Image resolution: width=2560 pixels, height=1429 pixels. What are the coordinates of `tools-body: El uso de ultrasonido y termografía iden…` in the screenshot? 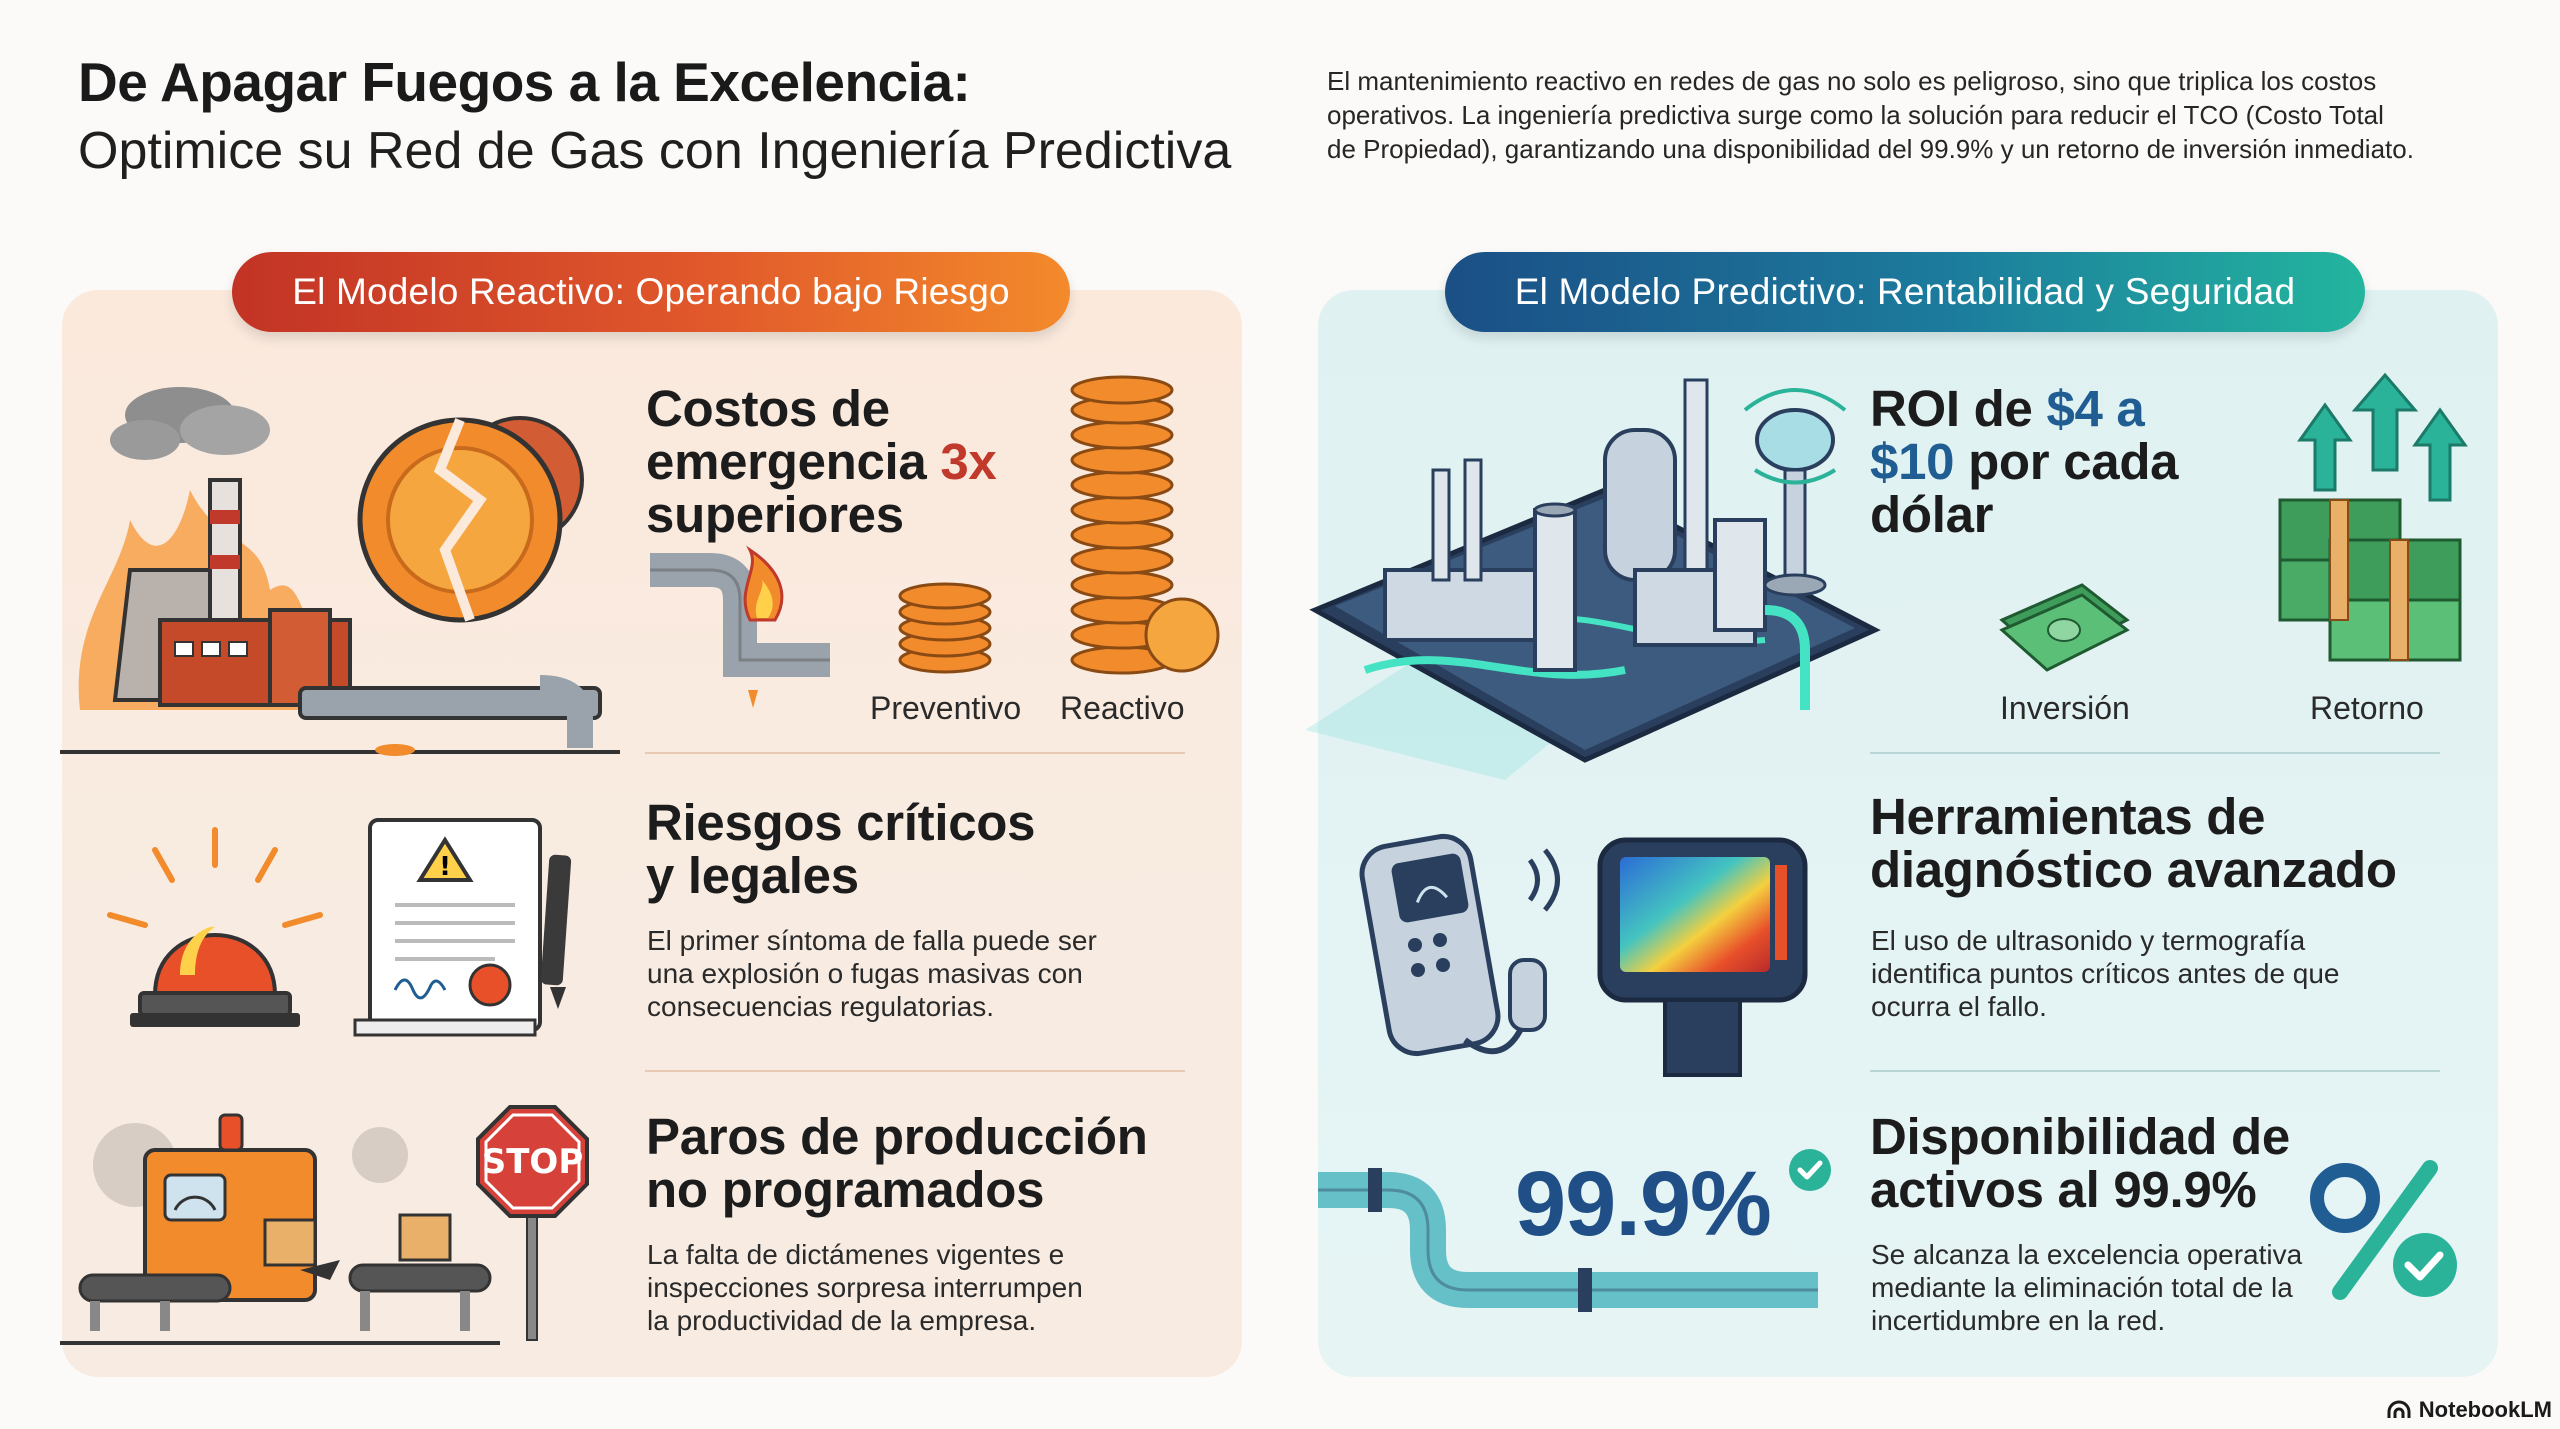 It's located at (2105, 973).